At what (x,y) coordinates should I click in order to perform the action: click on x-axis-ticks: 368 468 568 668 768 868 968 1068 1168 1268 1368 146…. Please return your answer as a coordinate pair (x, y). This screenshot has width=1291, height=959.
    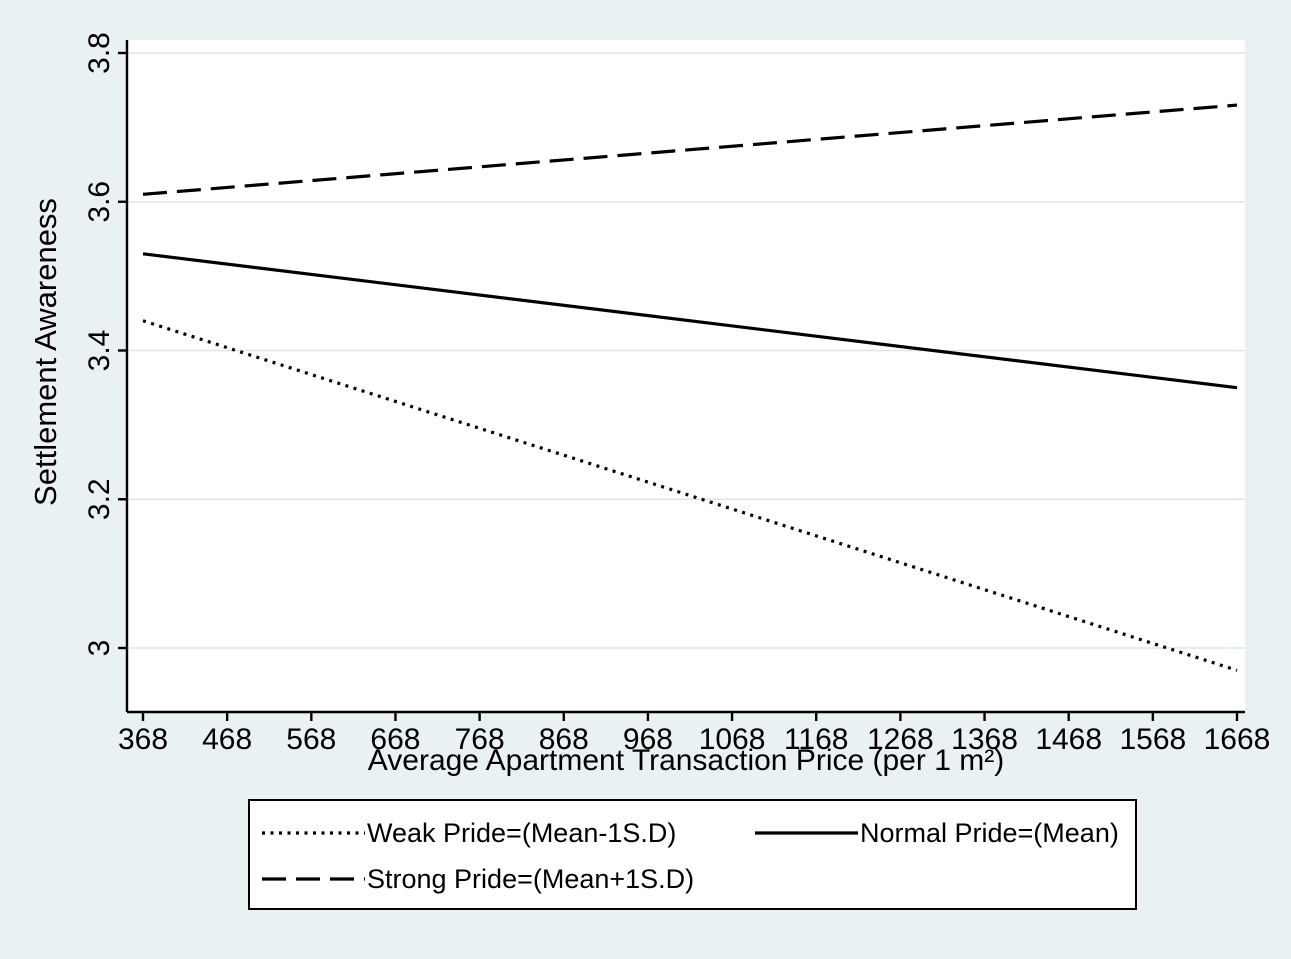
    Looking at the image, I should click on (694, 734).